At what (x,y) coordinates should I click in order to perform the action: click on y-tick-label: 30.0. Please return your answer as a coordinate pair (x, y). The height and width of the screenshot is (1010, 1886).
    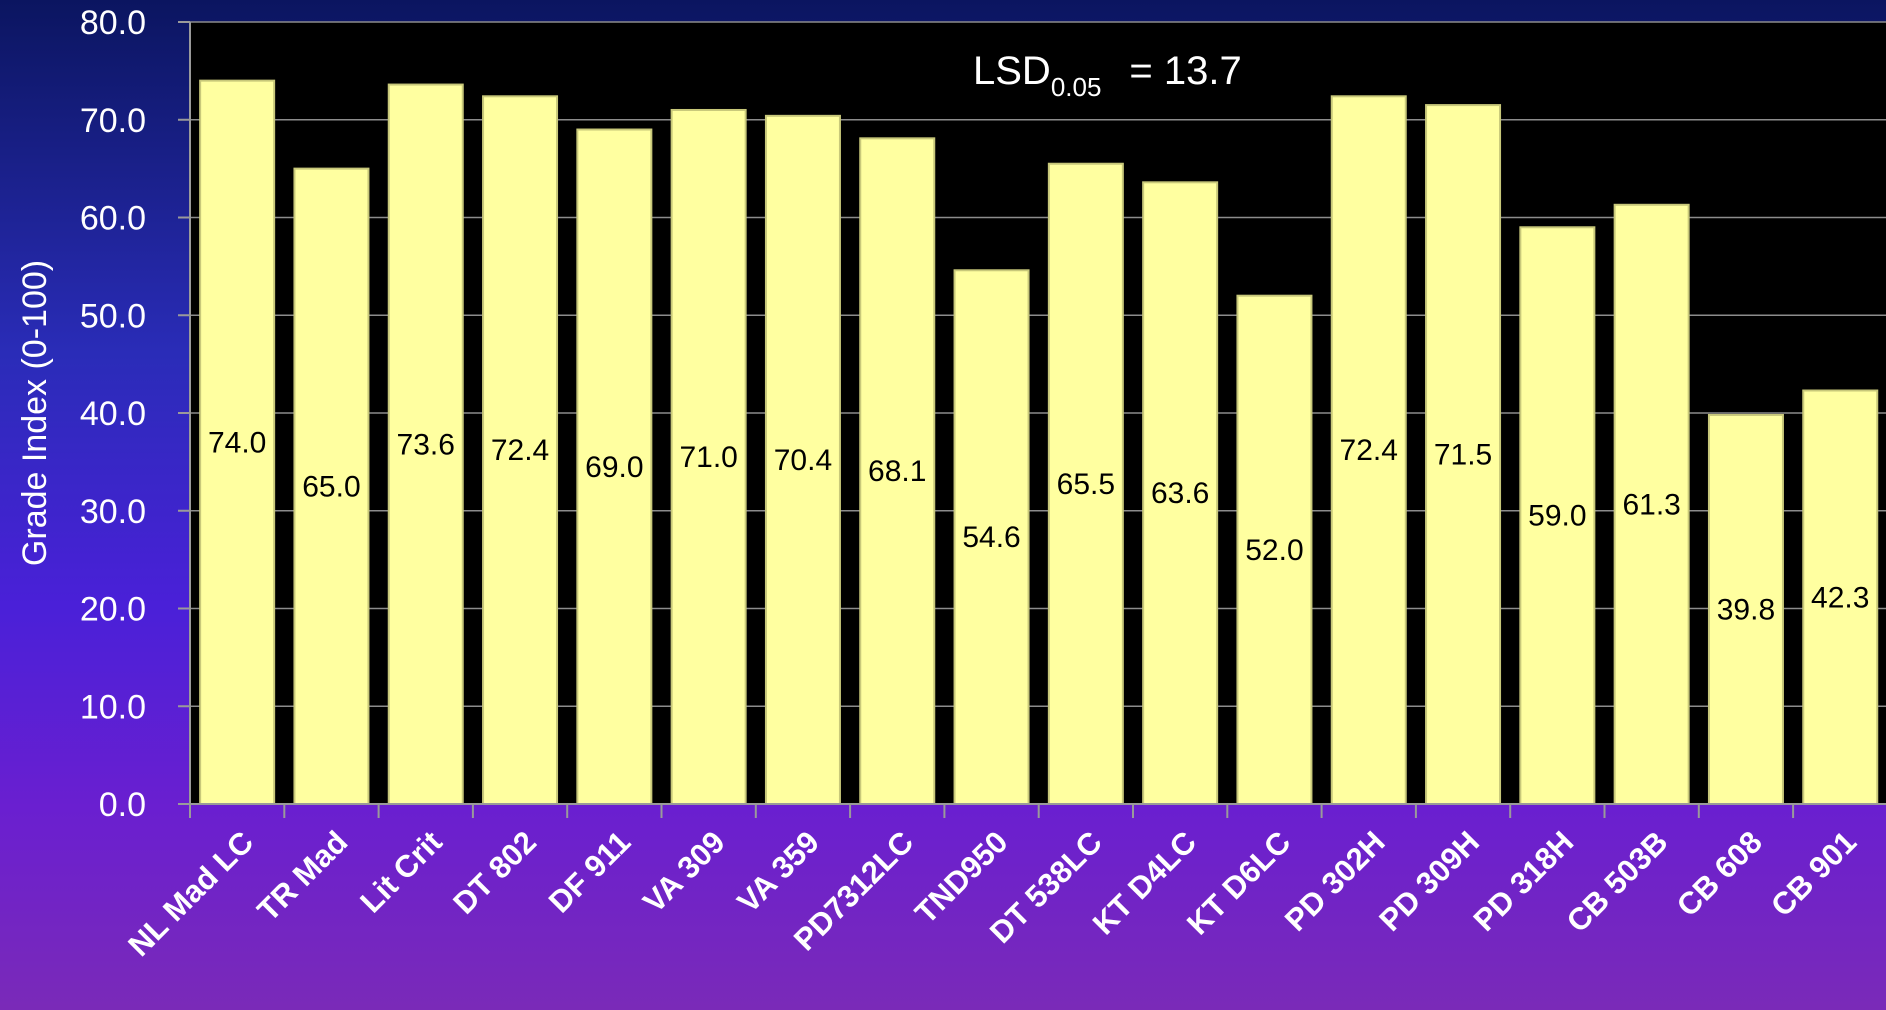
    Looking at the image, I should click on (113, 512).